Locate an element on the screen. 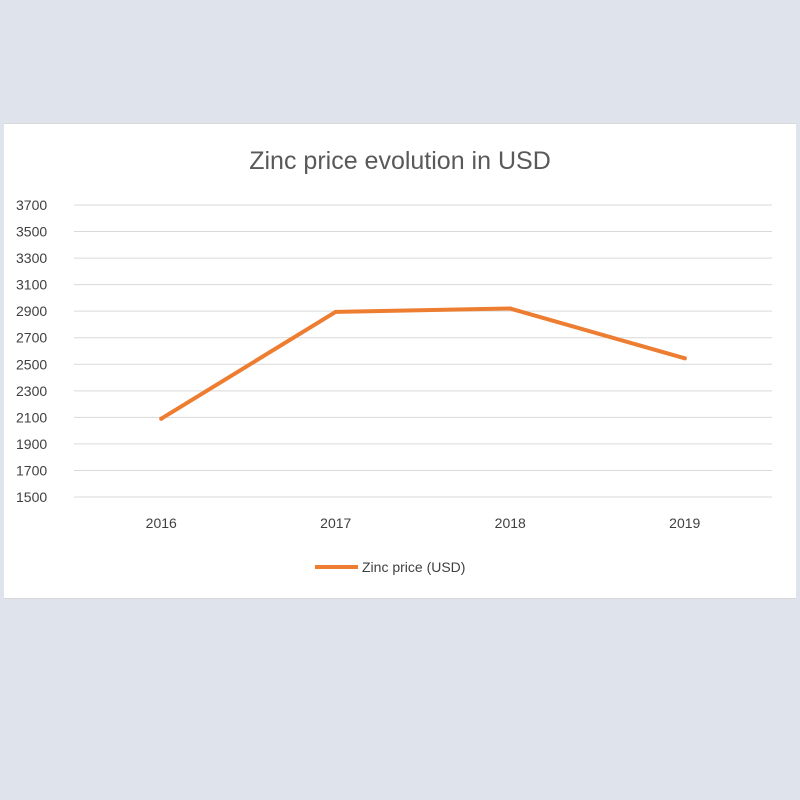 The height and width of the screenshot is (800, 800). y-tick-label: 2300 is located at coordinates (31, 391).